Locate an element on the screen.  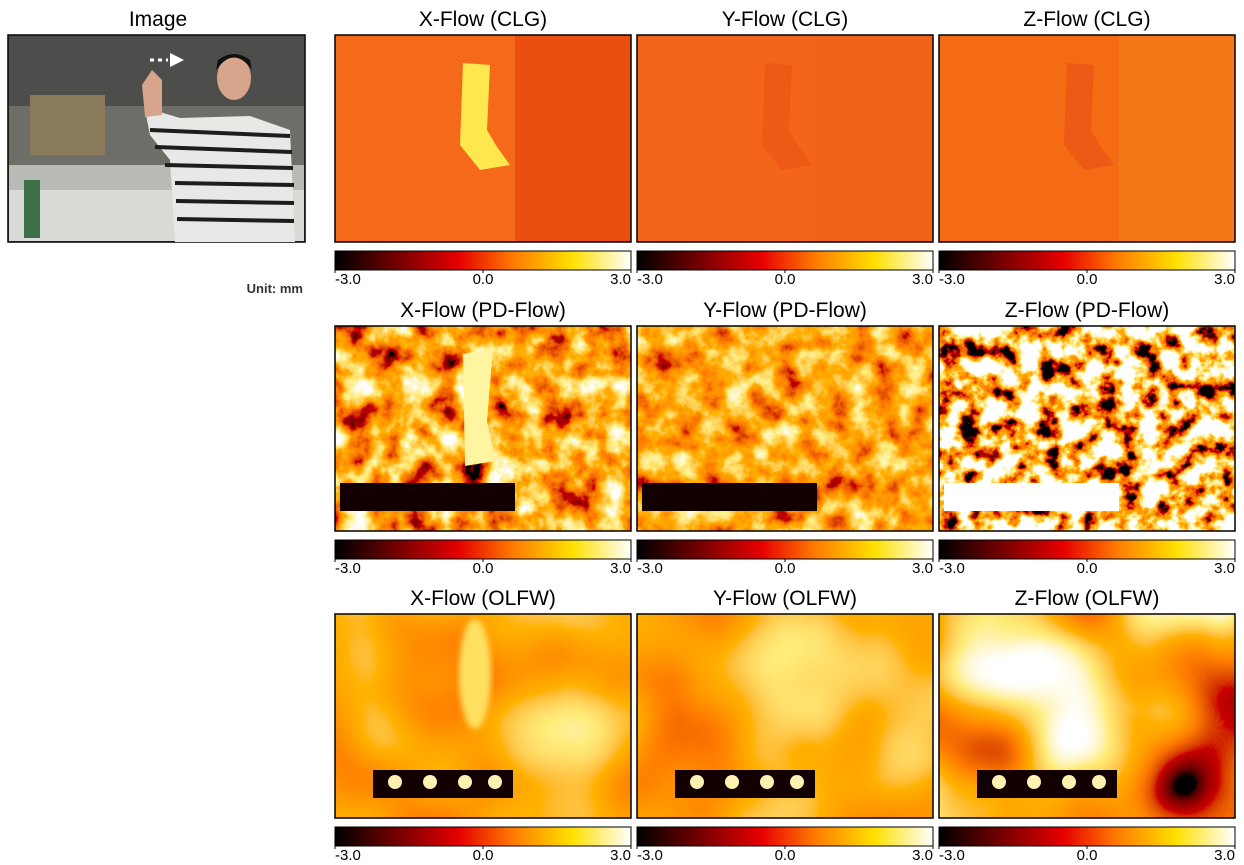
panel-title: Z-Flow (PD-Flow) is located at coordinates (1087, 310).